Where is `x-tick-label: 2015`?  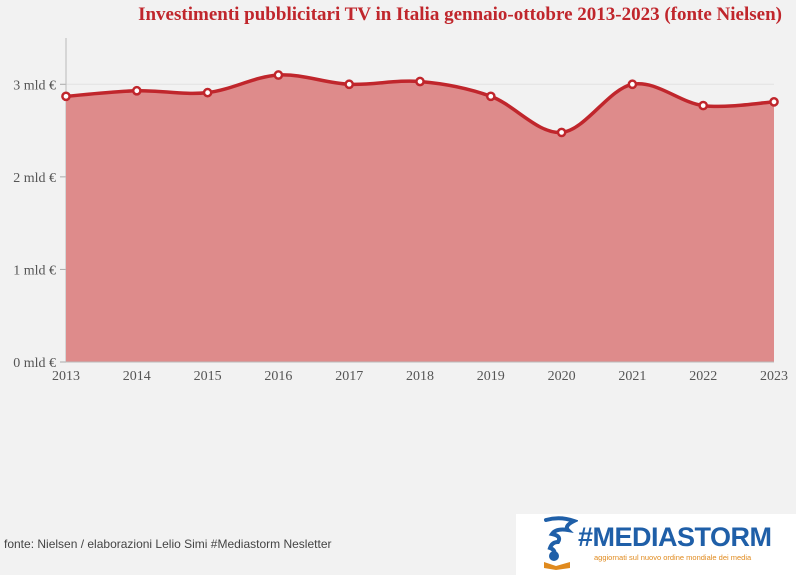 x-tick-label: 2015 is located at coordinates (208, 376).